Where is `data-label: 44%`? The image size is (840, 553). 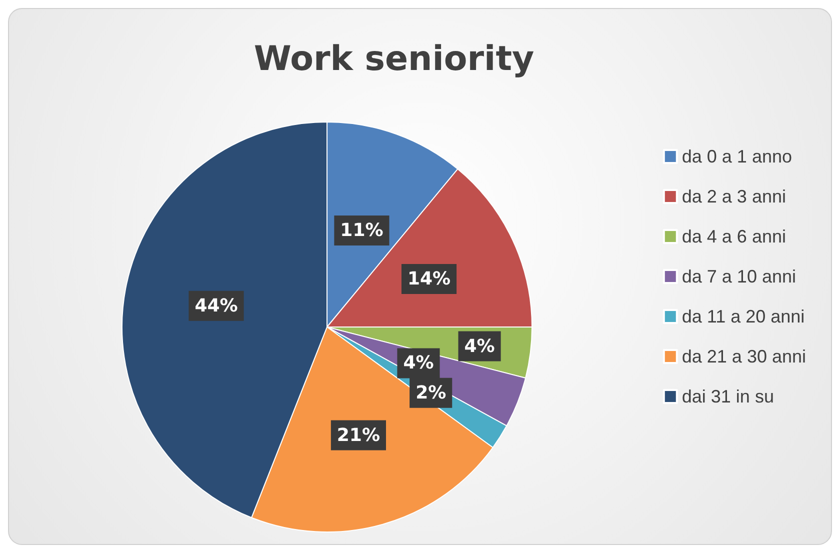 data-label: 44% is located at coordinates (216, 305).